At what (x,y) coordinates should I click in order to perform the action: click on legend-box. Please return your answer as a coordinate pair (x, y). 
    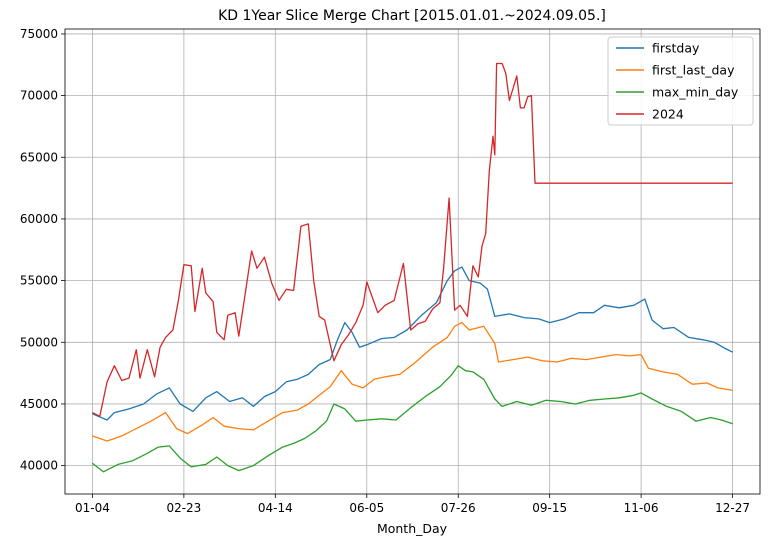
    Looking at the image, I should click on (680, 81).